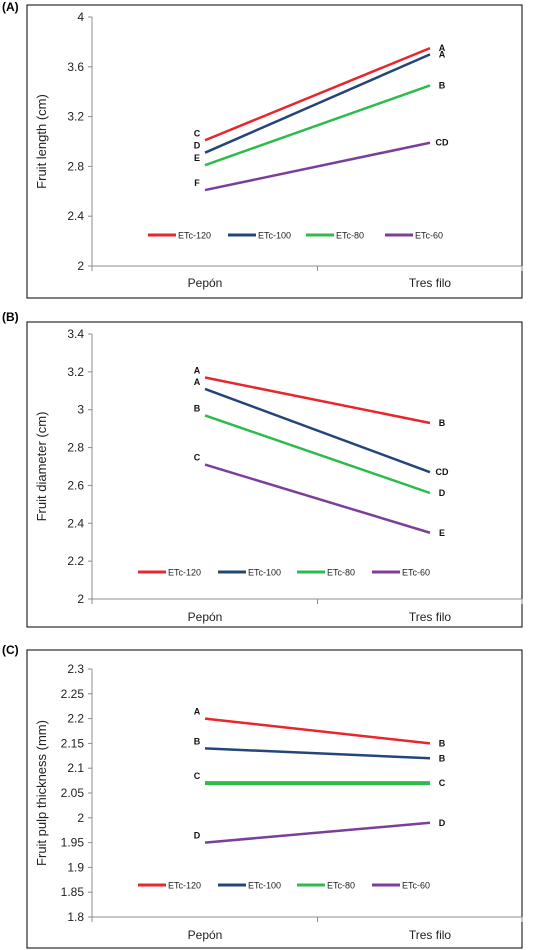 This screenshot has height=950, width=551. Describe the element at coordinates (442, 493) in the screenshot. I see `data-label-etc-80-tres-filo: D` at that location.